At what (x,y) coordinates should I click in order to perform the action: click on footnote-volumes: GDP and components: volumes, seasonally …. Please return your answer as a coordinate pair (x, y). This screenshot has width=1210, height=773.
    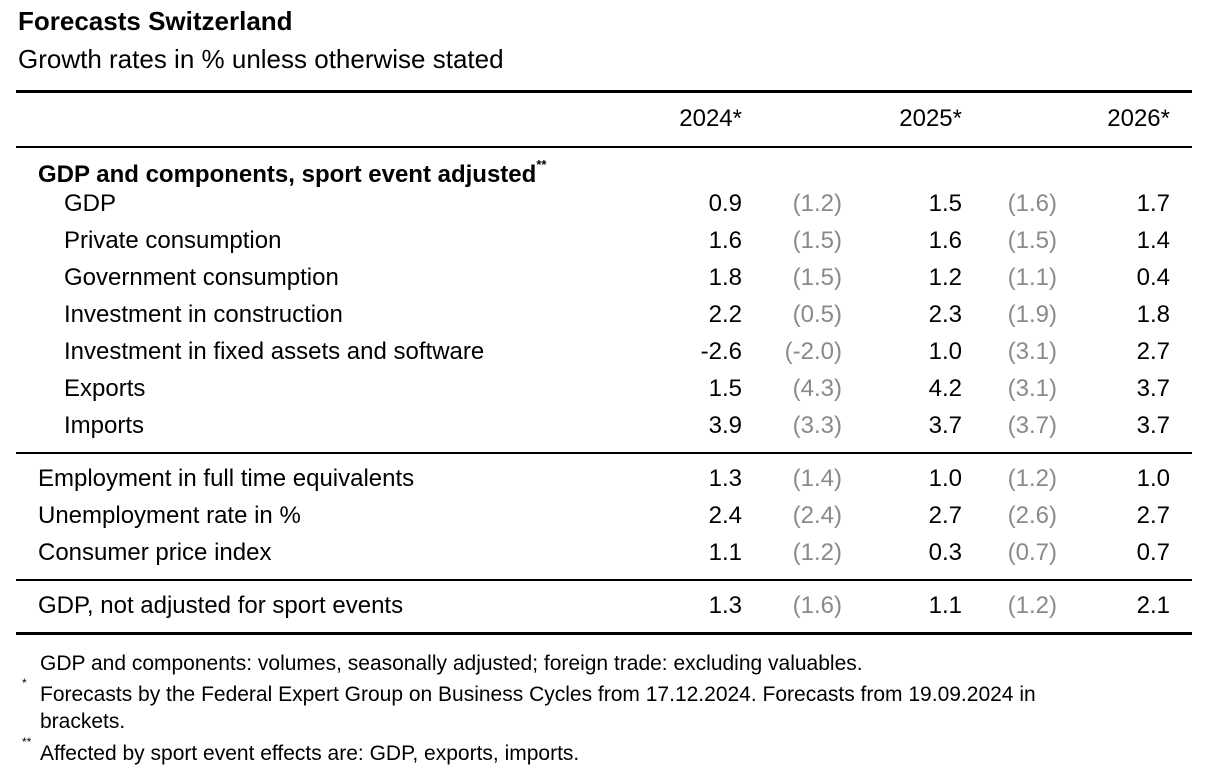
    Looking at the image, I should click on (451, 663).